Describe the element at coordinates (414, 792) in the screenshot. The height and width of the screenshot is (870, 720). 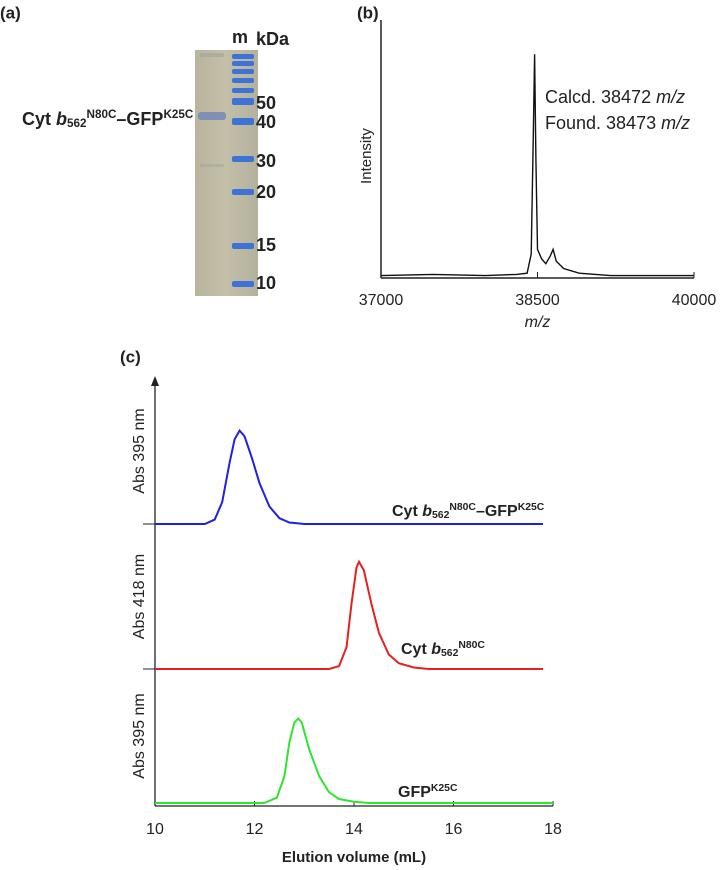
I see `label-part: GFP` at that location.